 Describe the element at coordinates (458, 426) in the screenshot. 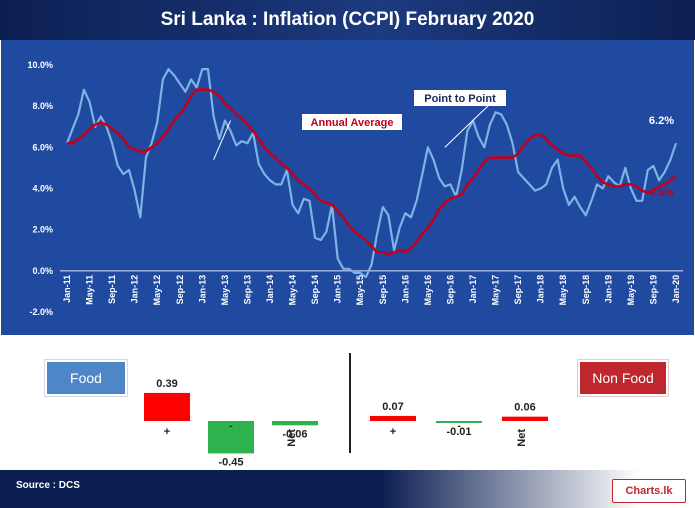

I see `non-food-category-label: -` at that location.